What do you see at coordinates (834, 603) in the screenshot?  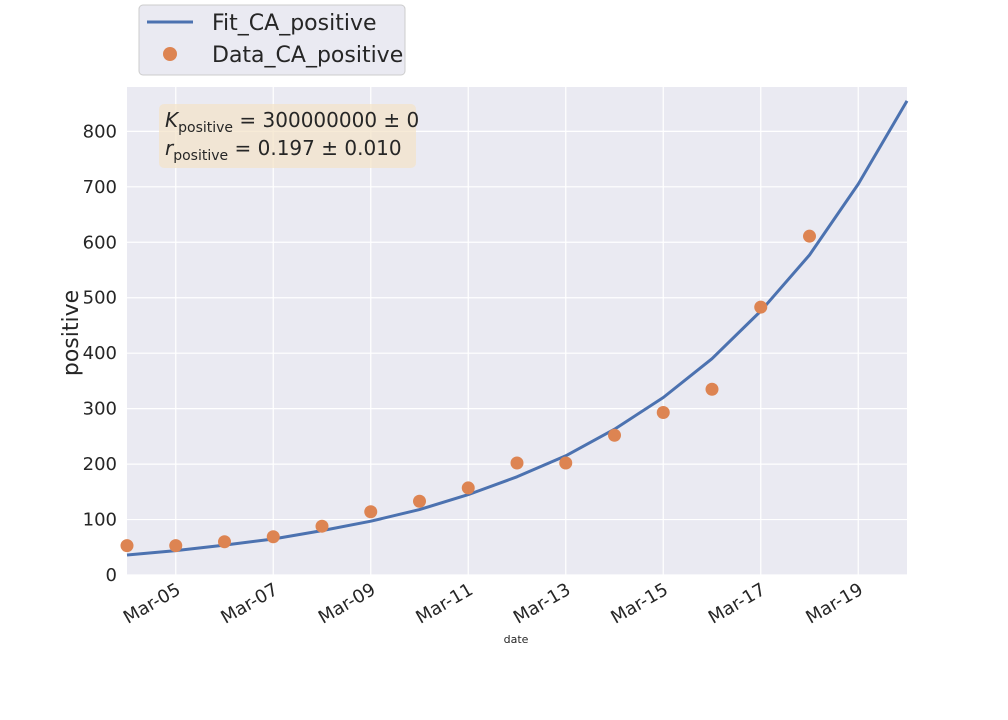 I see `x-tick-label: Mar-19` at bounding box center [834, 603].